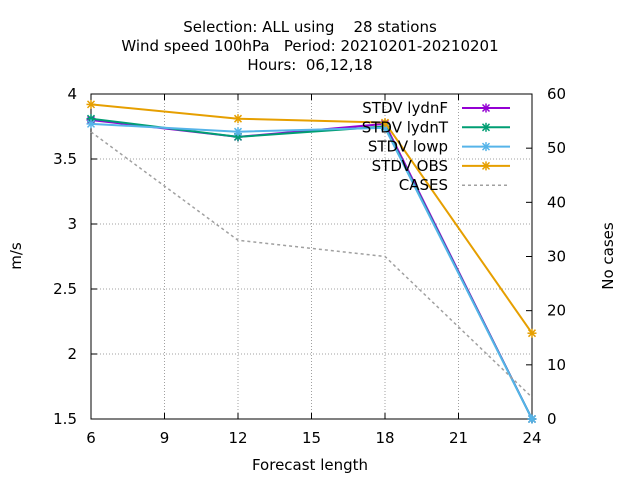 The height and width of the screenshot is (480, 640). What do you see at coordinates (72, 224) in the screenshot?
I see `y-tick-label: 3` at bounding box center [72, 224].